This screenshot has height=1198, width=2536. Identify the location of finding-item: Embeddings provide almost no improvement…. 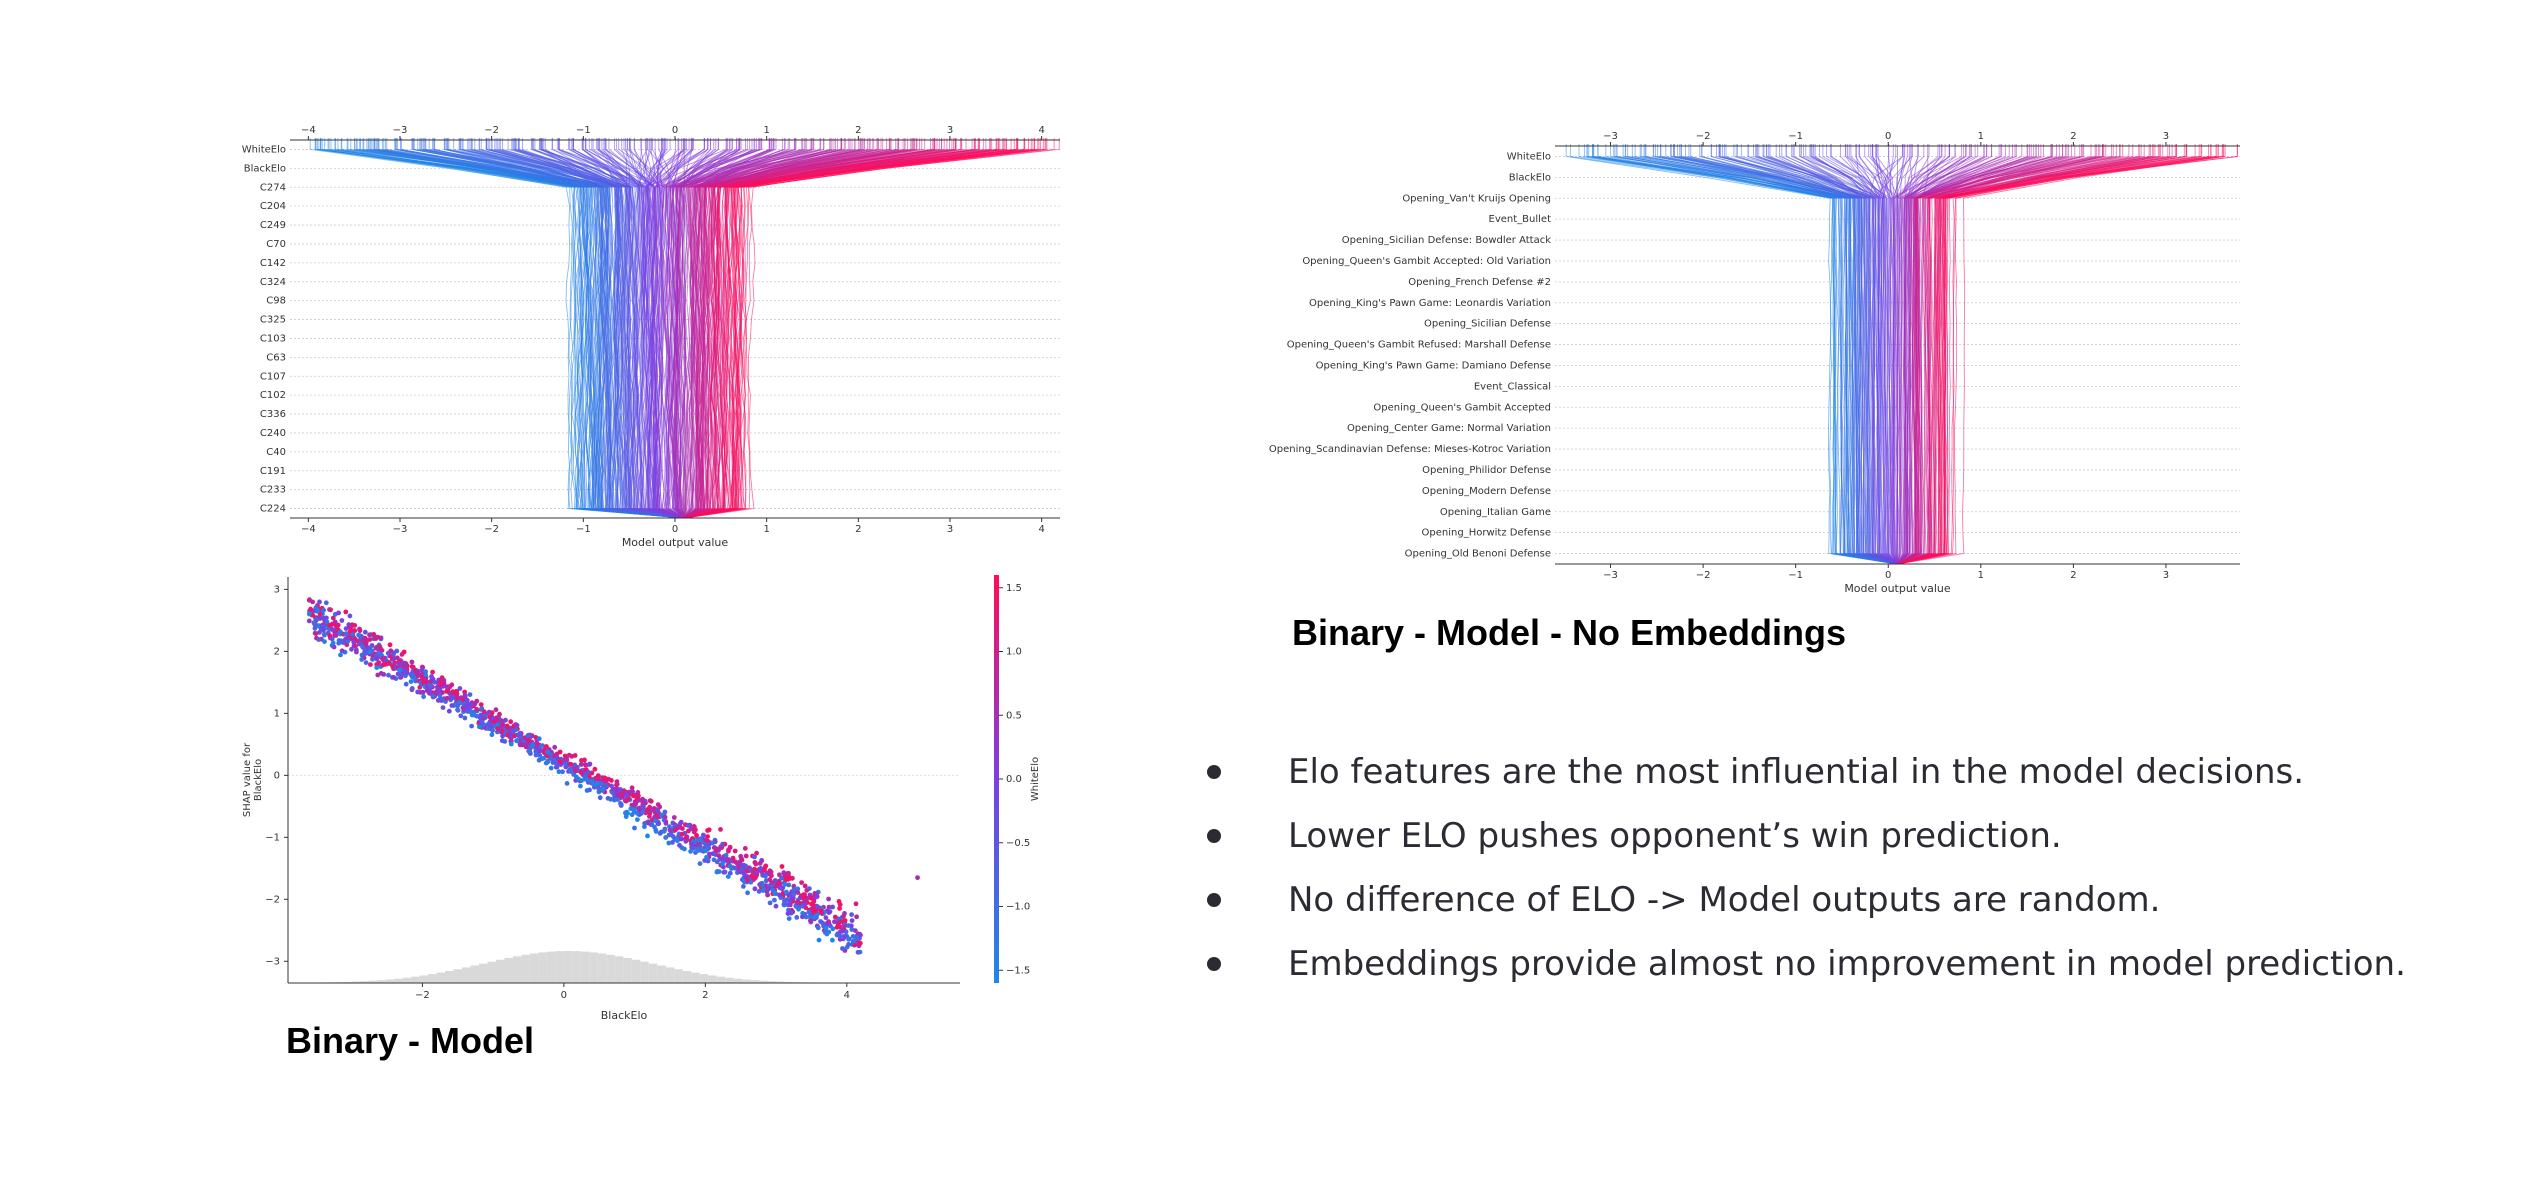
(1803, 966).